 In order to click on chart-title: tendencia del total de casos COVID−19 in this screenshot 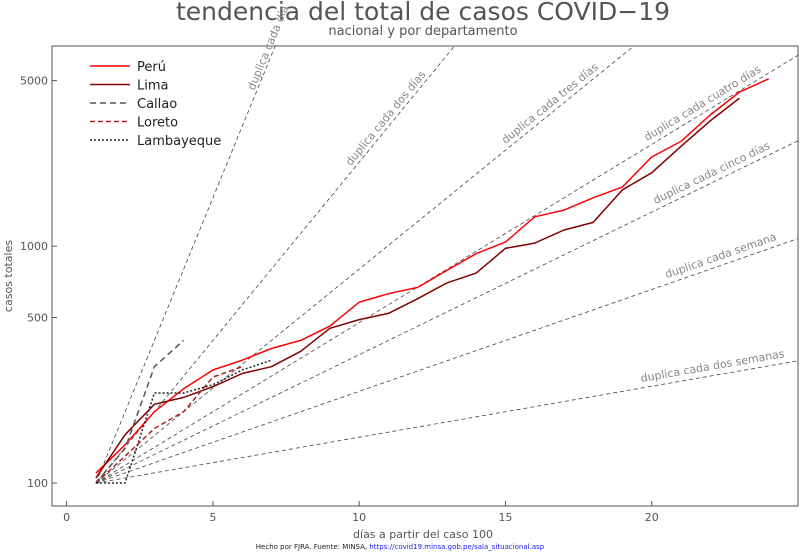, I will do `click(423, 13)`.